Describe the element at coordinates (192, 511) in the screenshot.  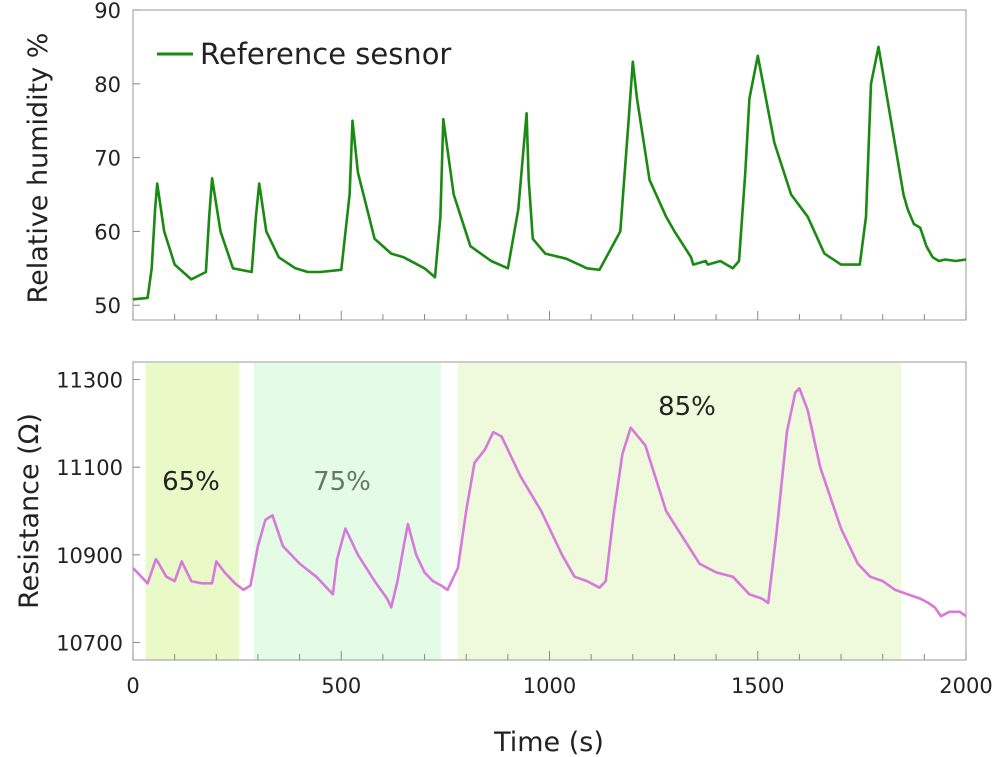
I see `region-65-percent` at that location.